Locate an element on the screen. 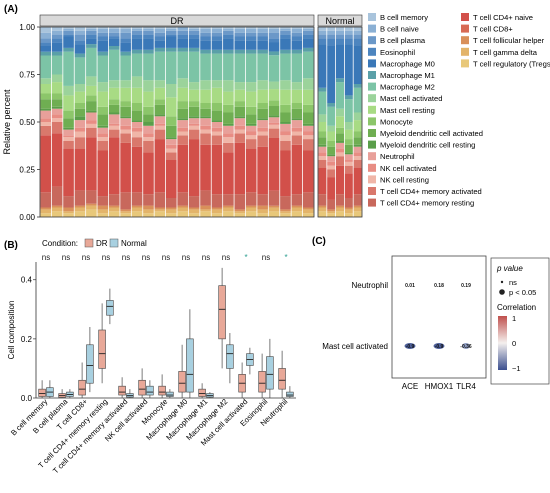 The image size is (550, 493). colorbar-tick-label: −1 is located at coordinates (516, 368).